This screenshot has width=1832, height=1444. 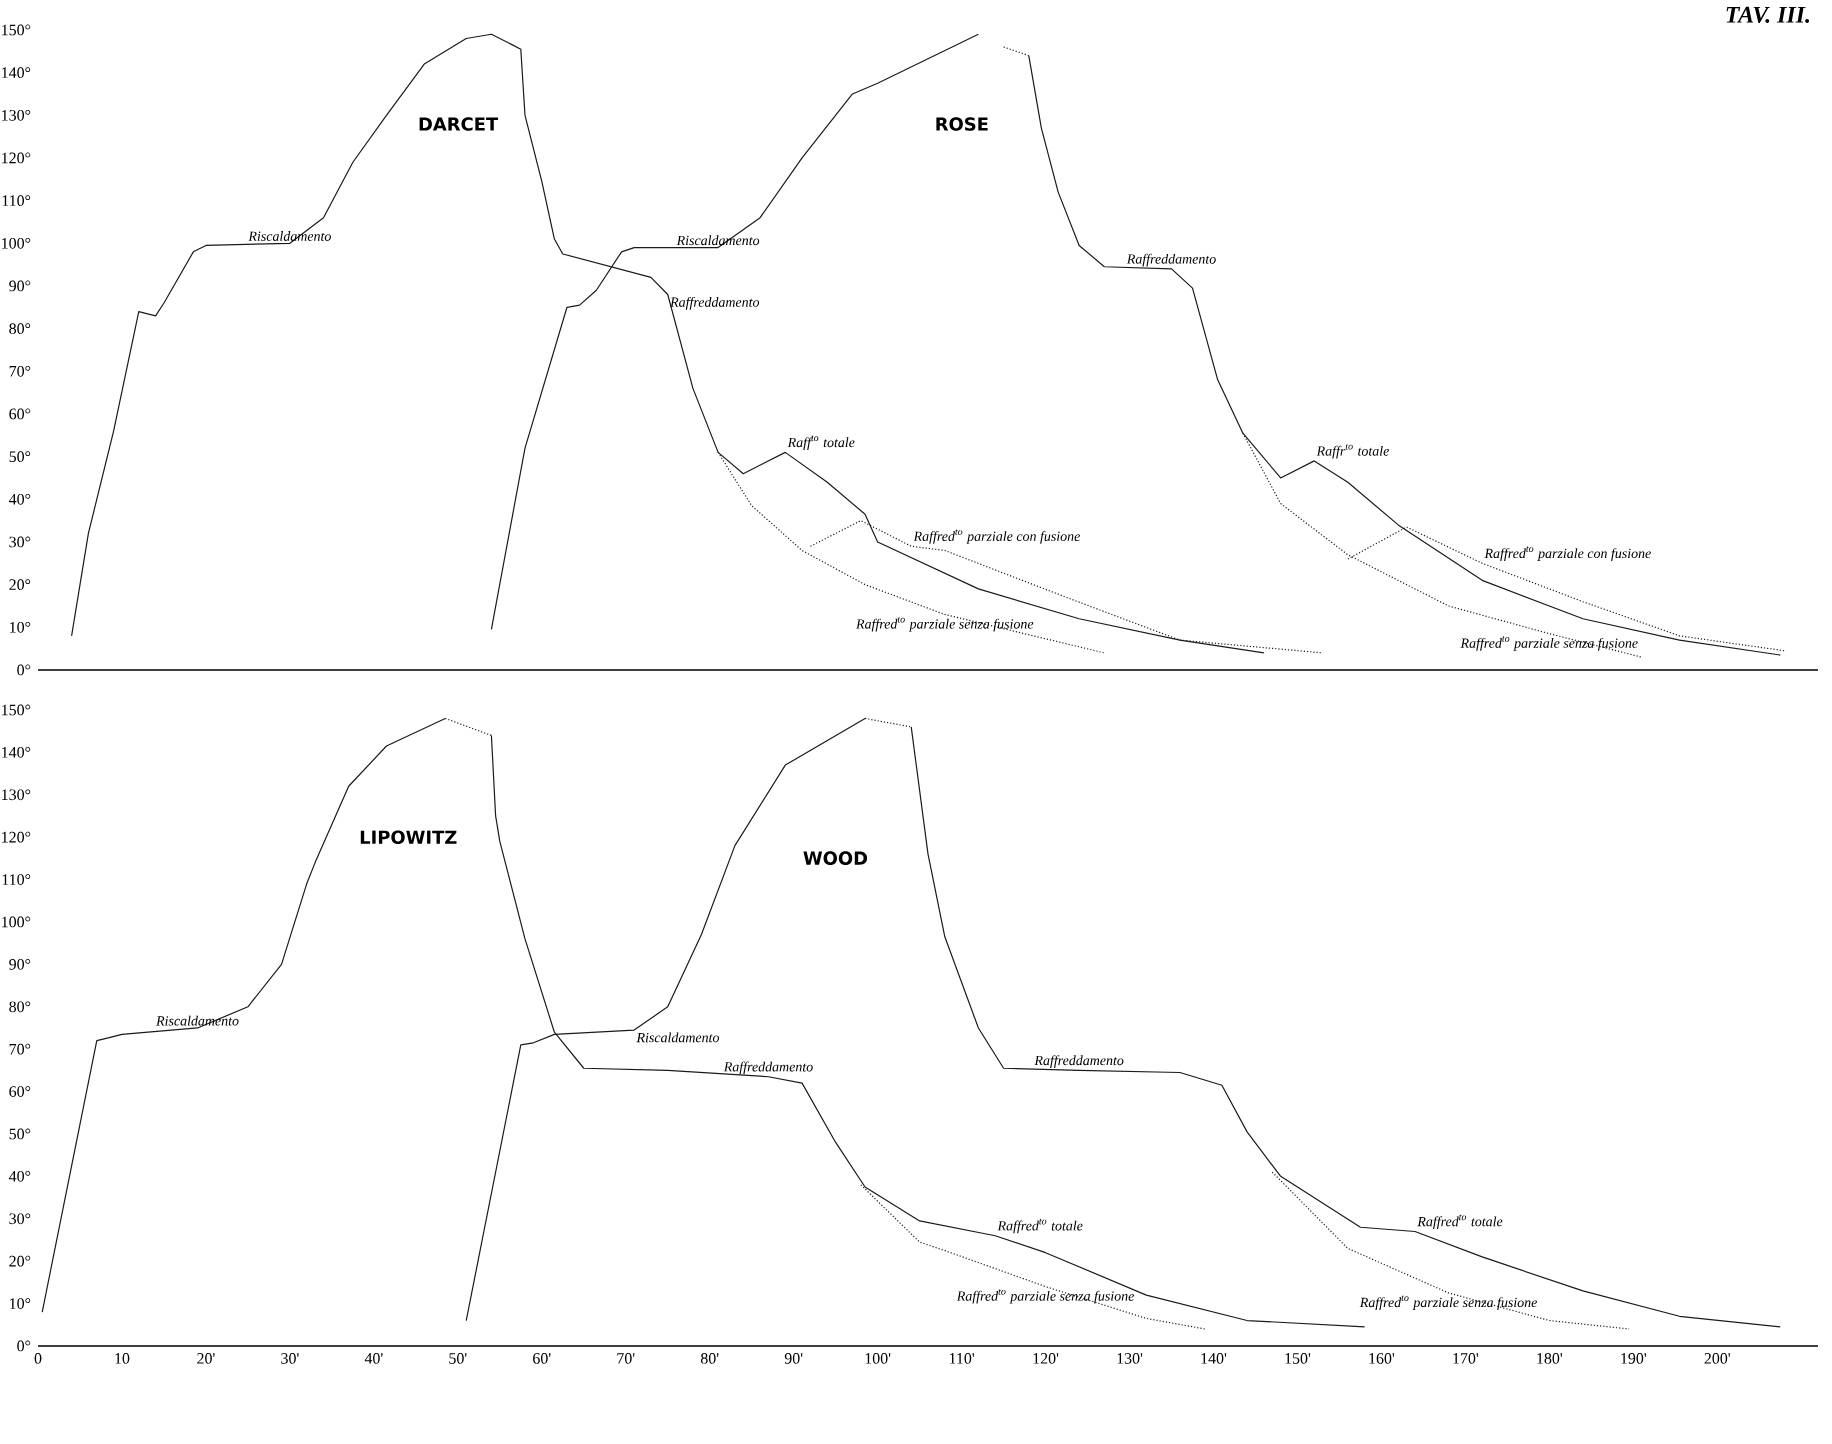 What do you see at coordinates (962, 124) in the screenshot?
I see `annotation: ROSE` at bounding box center [962, 124].